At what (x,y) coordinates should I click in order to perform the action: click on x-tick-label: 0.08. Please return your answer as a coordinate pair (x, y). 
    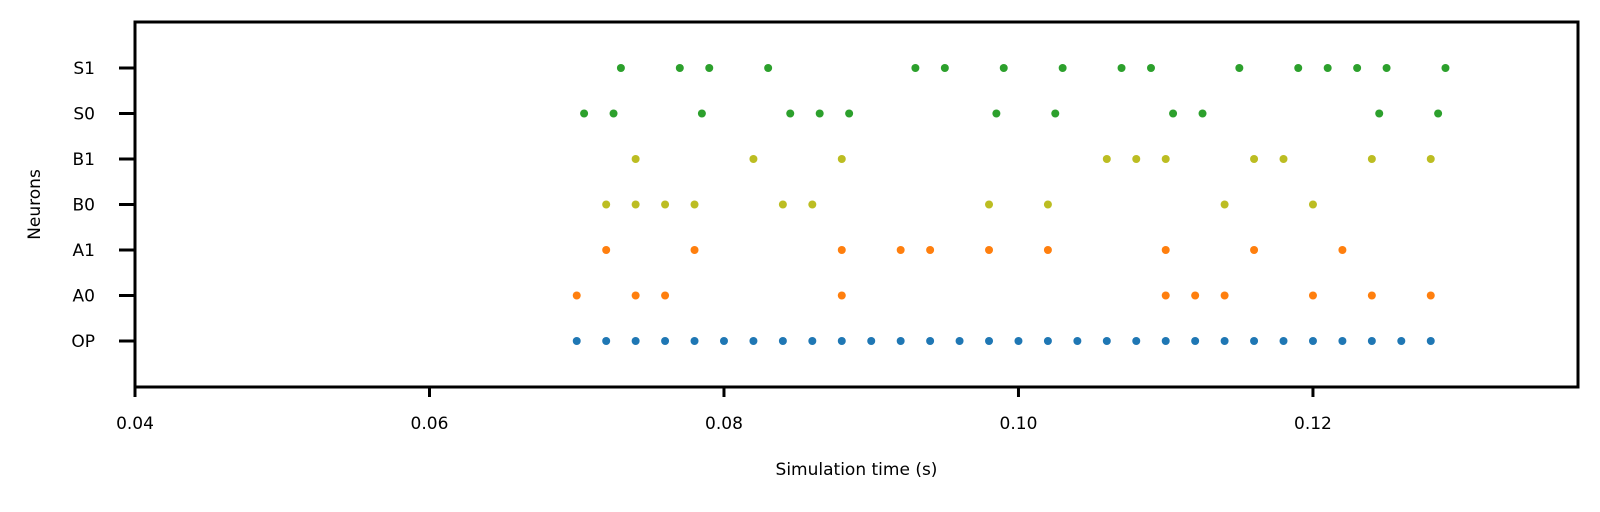
    Looking at the image, I should click on (724, 424).